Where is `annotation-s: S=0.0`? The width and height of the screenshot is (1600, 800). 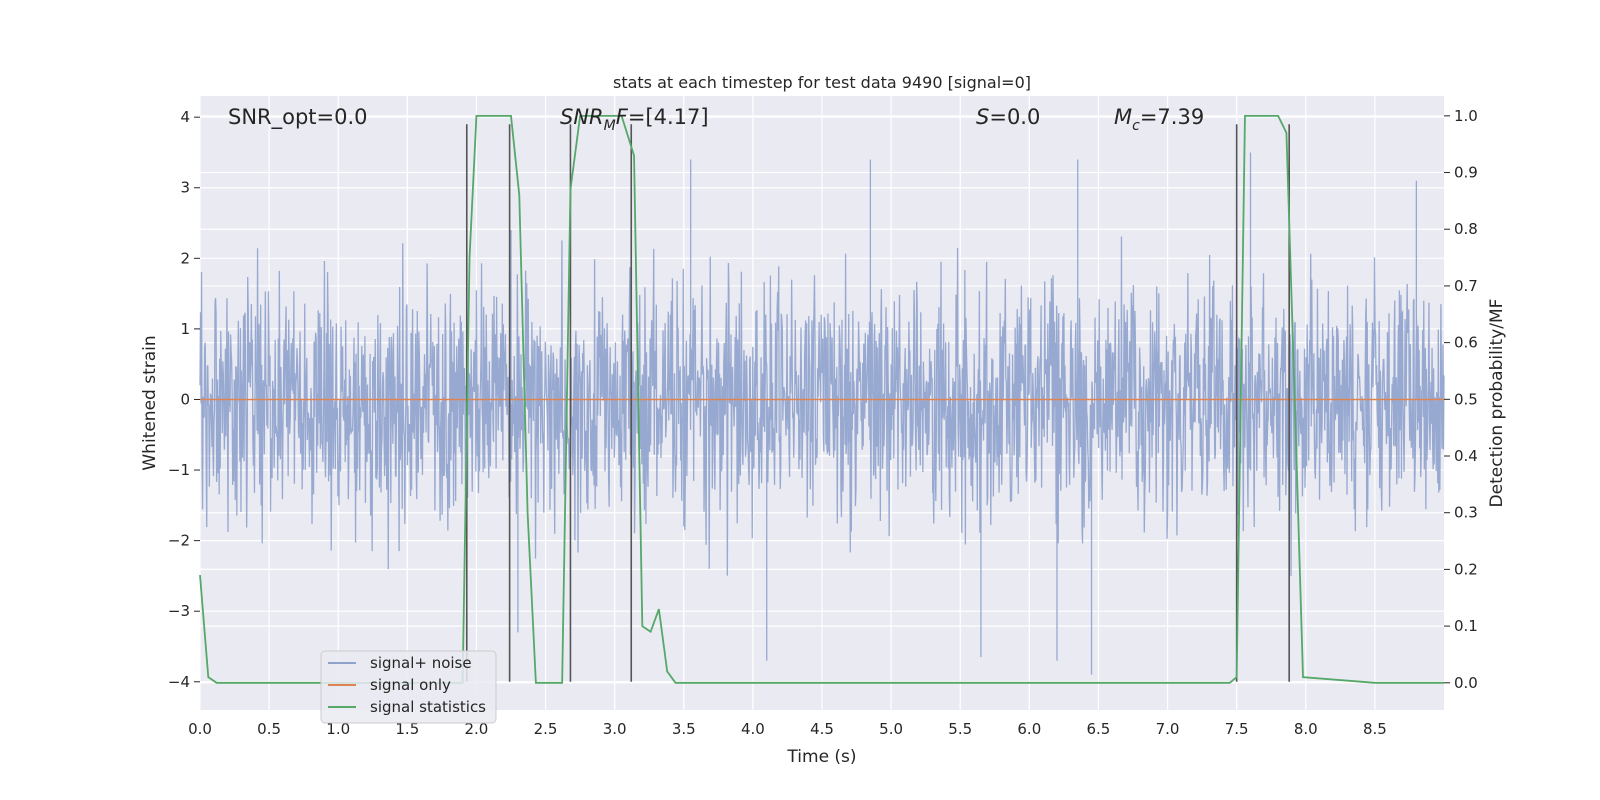 annotation-s: S=0.0 is located at coordinates (1008, 117).